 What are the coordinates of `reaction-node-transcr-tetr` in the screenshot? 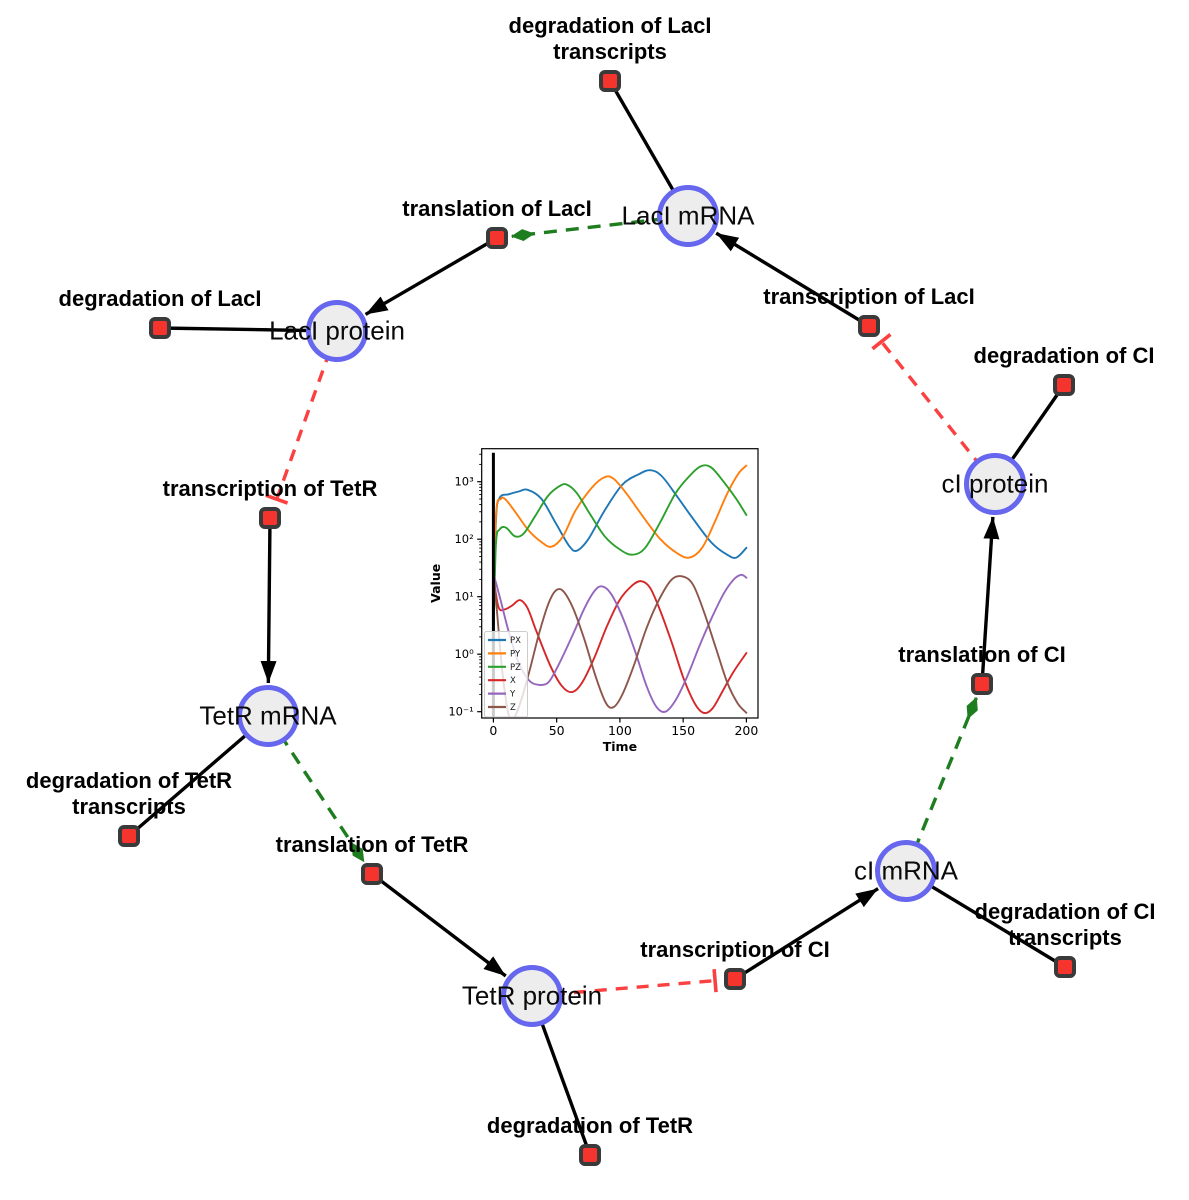 It's located at (270, 518).